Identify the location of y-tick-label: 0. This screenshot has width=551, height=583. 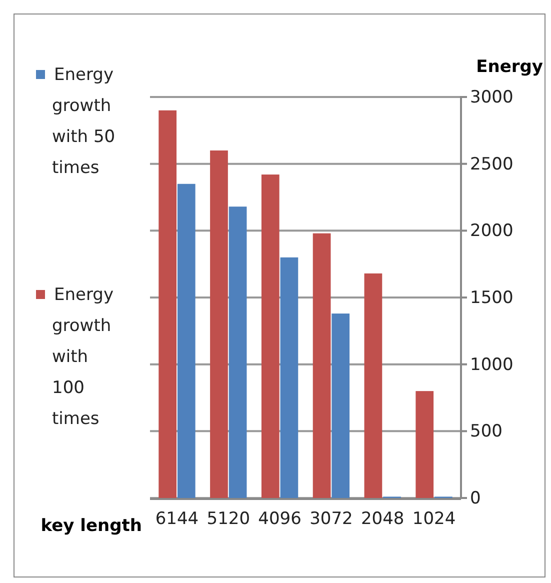
(475, 498).